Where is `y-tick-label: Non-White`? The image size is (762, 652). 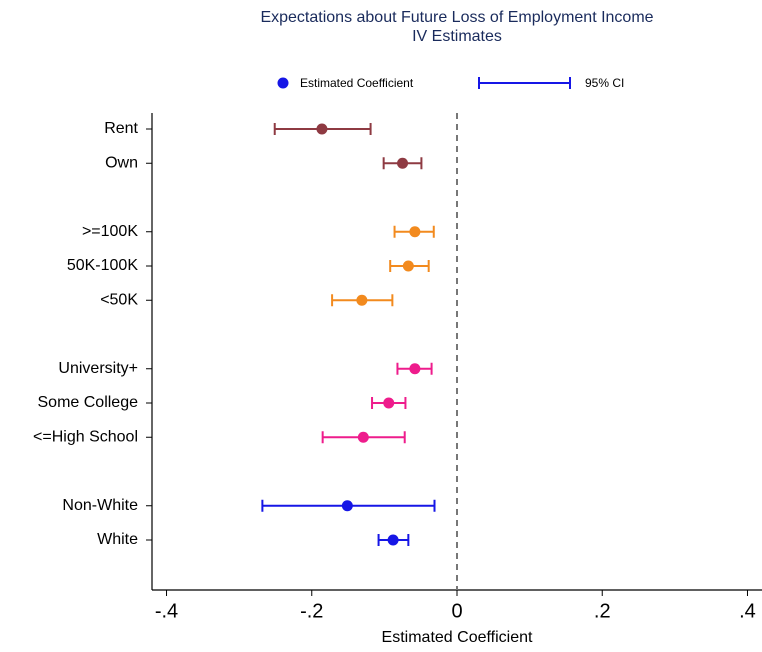 y-tick-label: Non-White is located at coordinates (100, 505).